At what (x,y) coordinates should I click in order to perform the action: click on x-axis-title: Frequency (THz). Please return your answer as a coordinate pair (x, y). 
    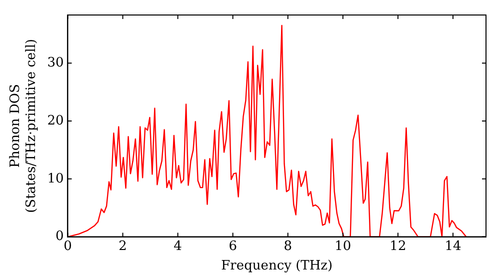
    Looking at the image, I should click on (277, 266).